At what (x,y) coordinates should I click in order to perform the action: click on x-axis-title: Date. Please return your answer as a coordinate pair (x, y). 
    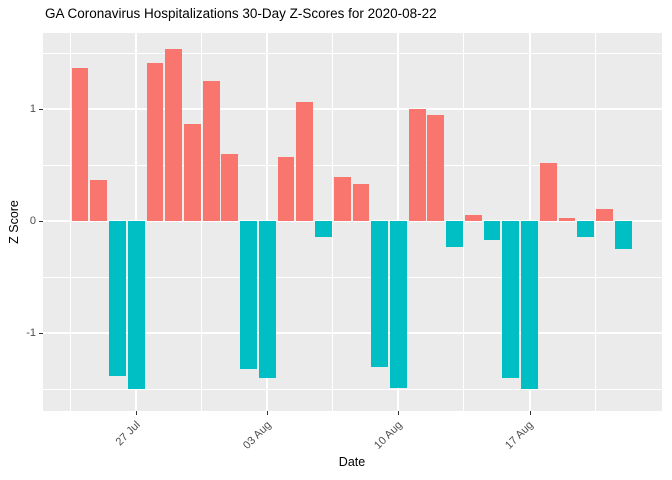
    Looking at the image, I should click on (352, 462).